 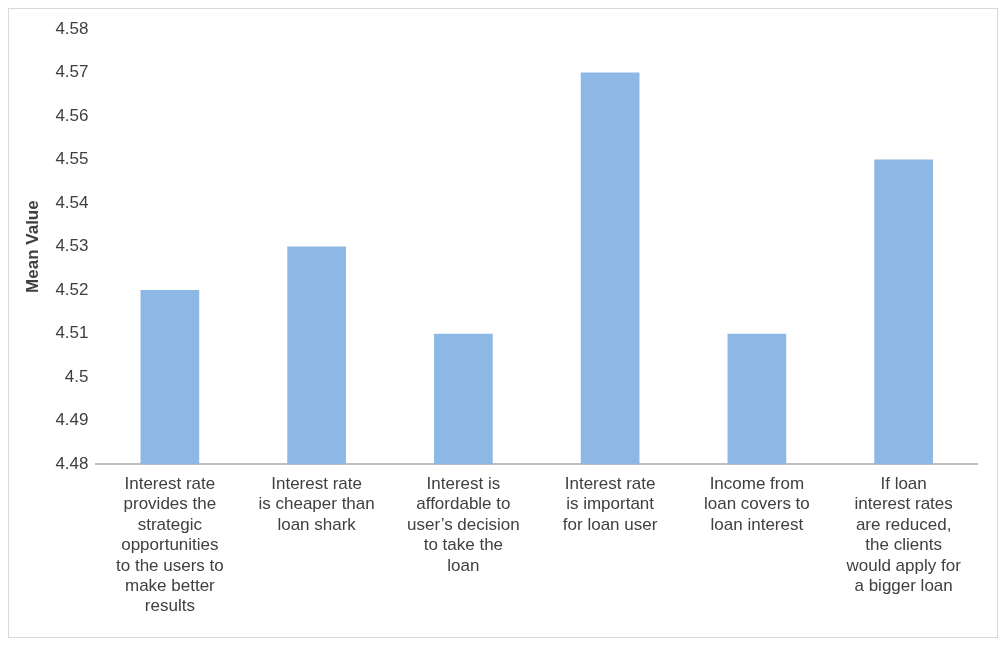 I want to click on x-tick-label: Interest rate is cheaper than loan shark, so click(x=316, y=504).